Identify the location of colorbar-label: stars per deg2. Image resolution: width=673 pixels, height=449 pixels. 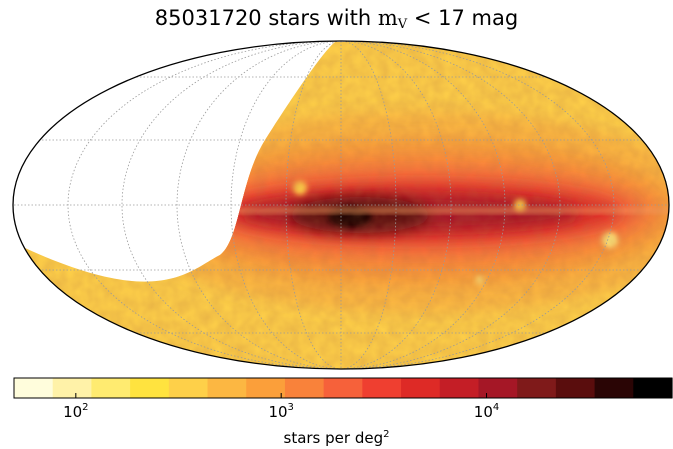
(336, 438).